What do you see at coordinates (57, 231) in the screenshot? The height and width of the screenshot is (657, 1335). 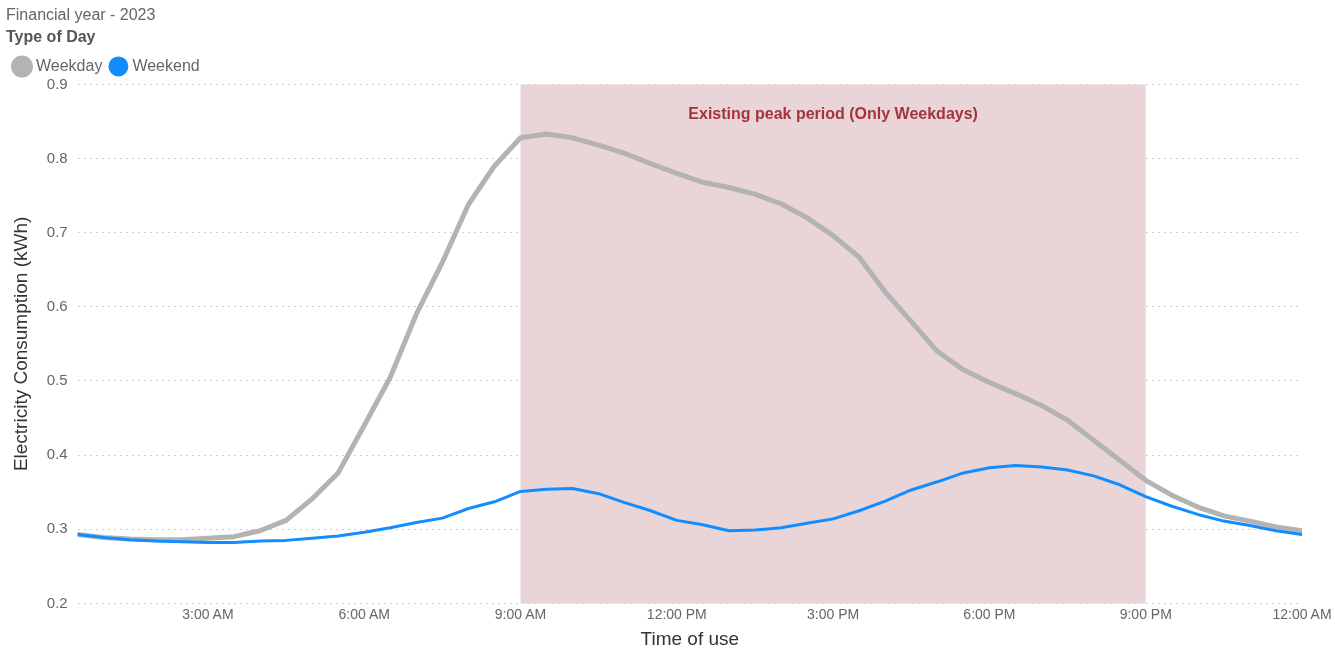 I see `y-tick-label: 0.7` at bounding box center [57, 231].